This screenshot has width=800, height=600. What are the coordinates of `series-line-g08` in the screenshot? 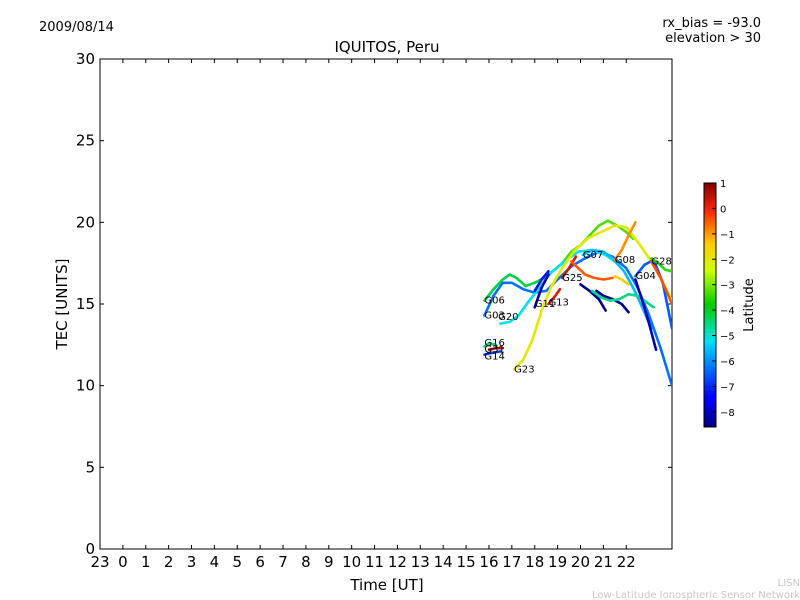 It's located at (625, 241).